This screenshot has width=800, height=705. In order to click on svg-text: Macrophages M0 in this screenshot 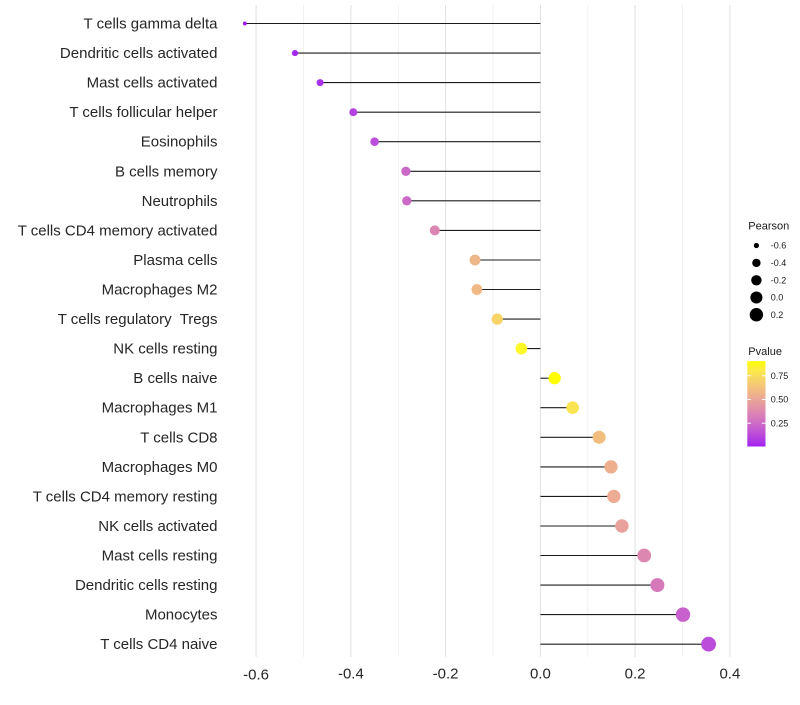, I will do `click(160, 467)`.